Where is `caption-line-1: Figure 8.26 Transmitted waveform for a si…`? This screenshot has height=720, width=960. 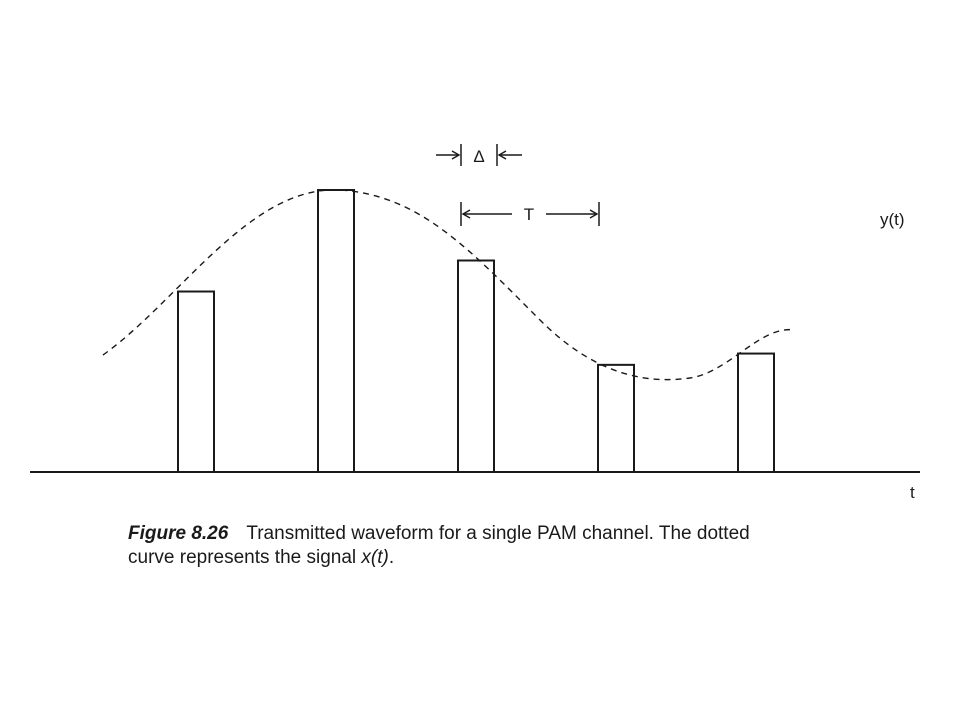 caption-line-1: Figure 8.26 Transmitted waveform for a si… is located at coordinates (488, 534).